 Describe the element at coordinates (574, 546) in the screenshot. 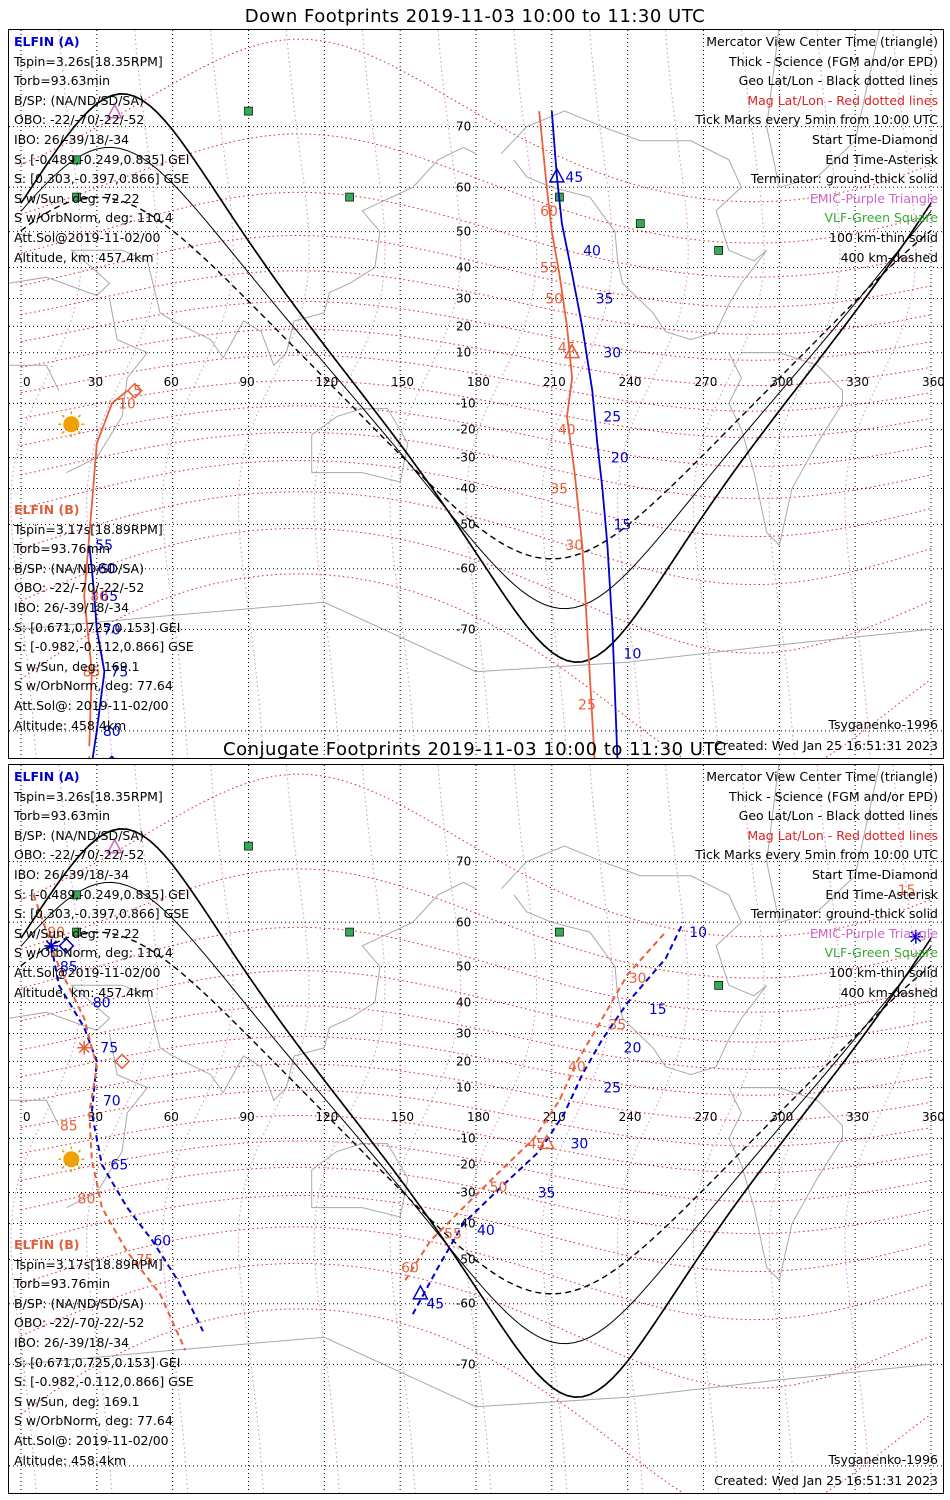

I see `elfin-b-tick-label: 30` at that location.